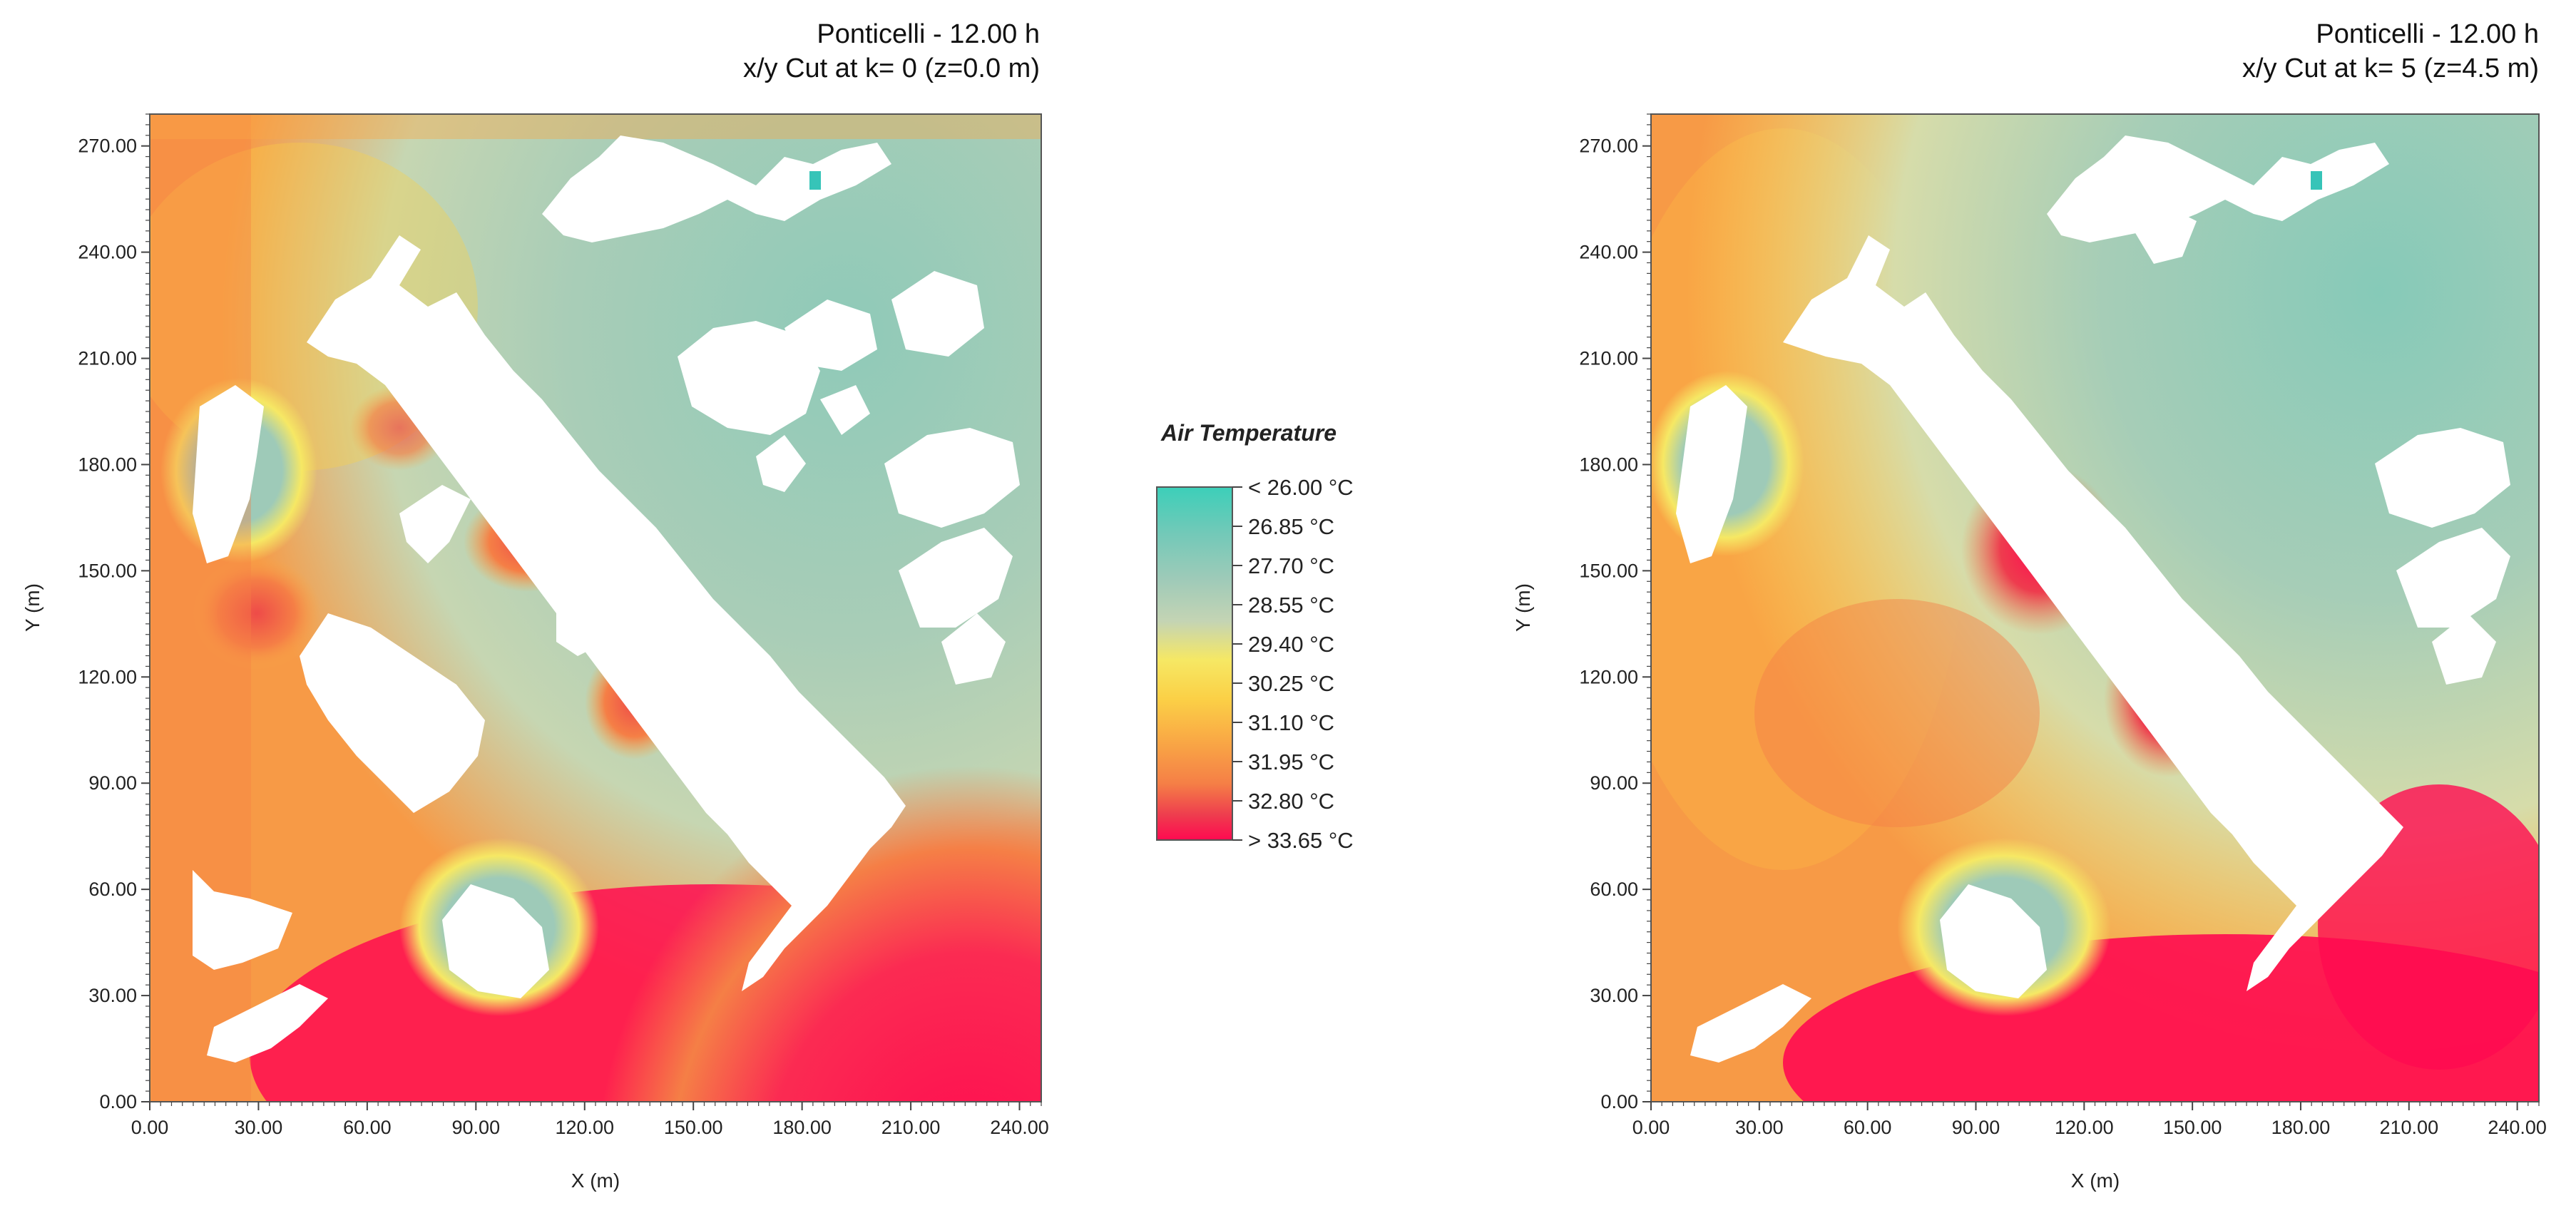  I want to click on legend-entry: 30.25 °C, so click(1291, 683).